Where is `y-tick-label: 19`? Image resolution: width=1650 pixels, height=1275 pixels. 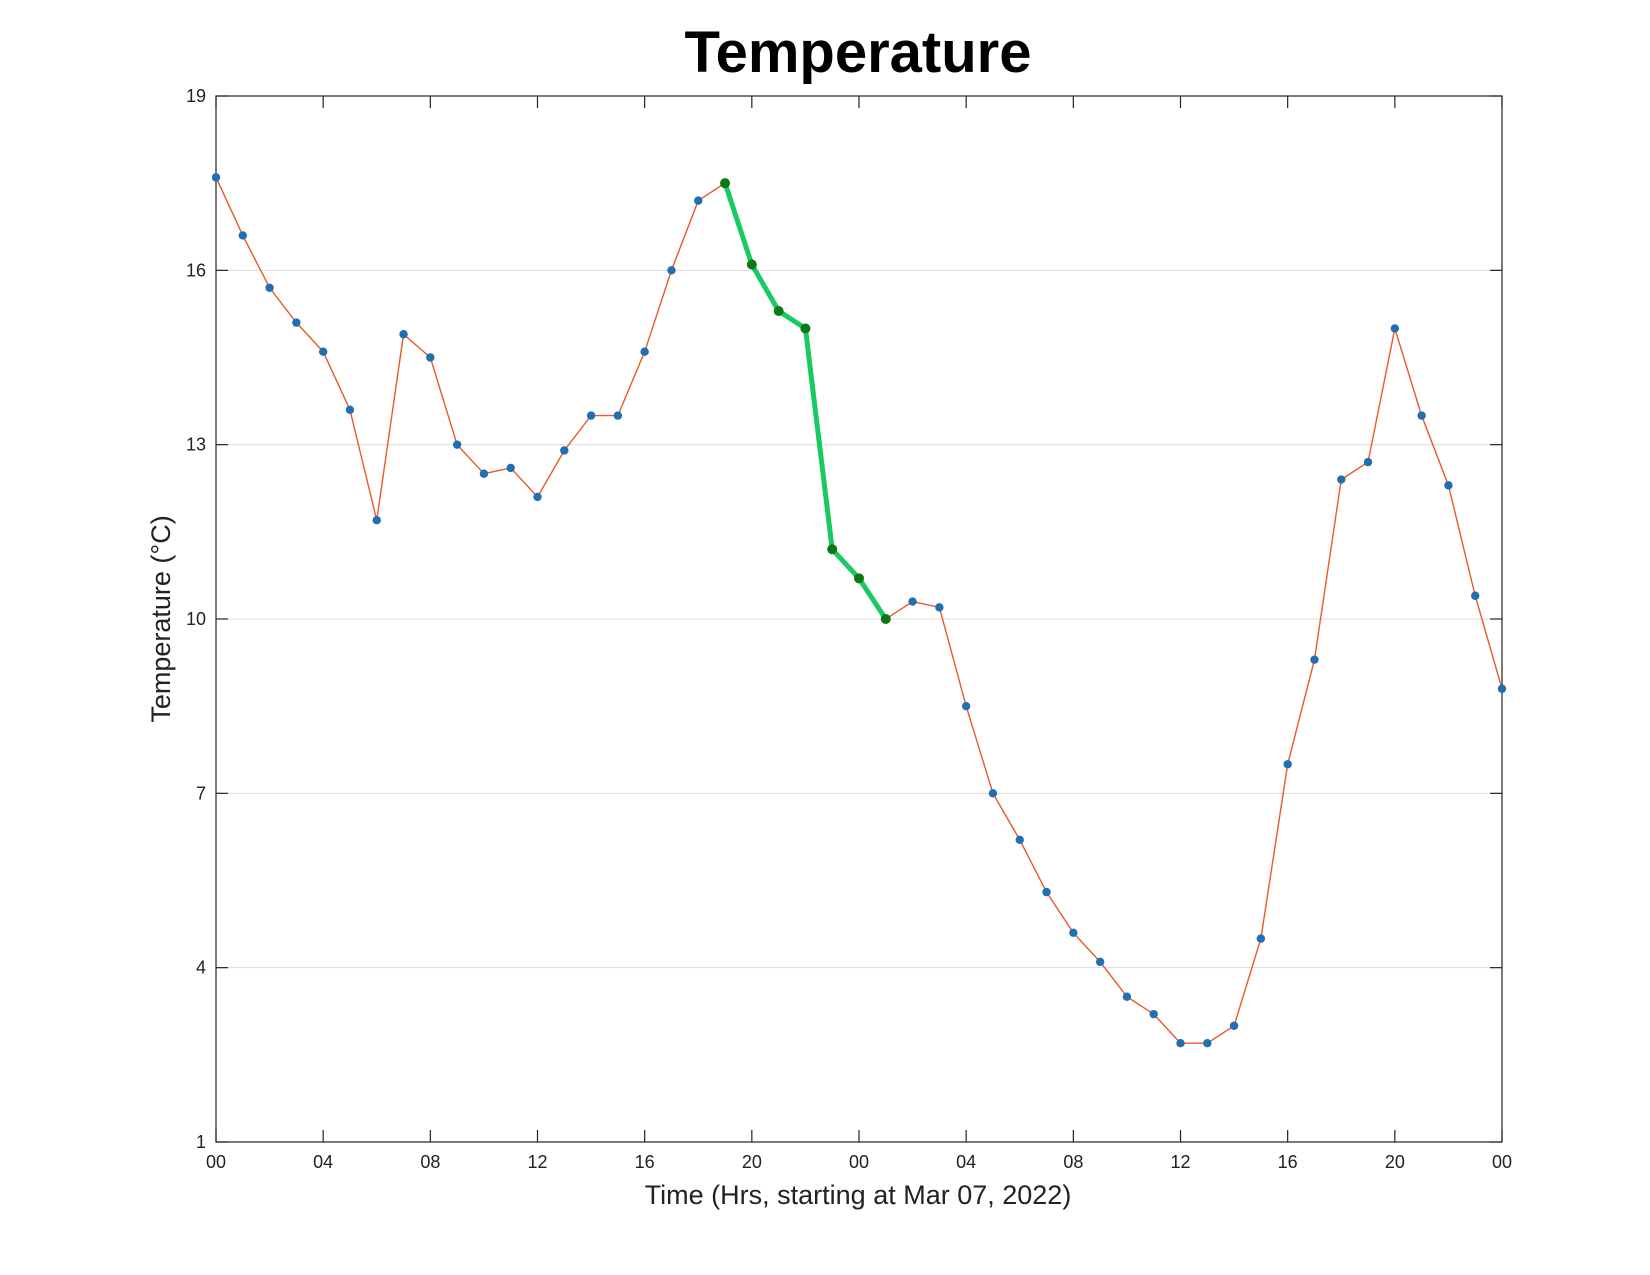 y-tick-label: 19 is located at coordinates (196, 96).